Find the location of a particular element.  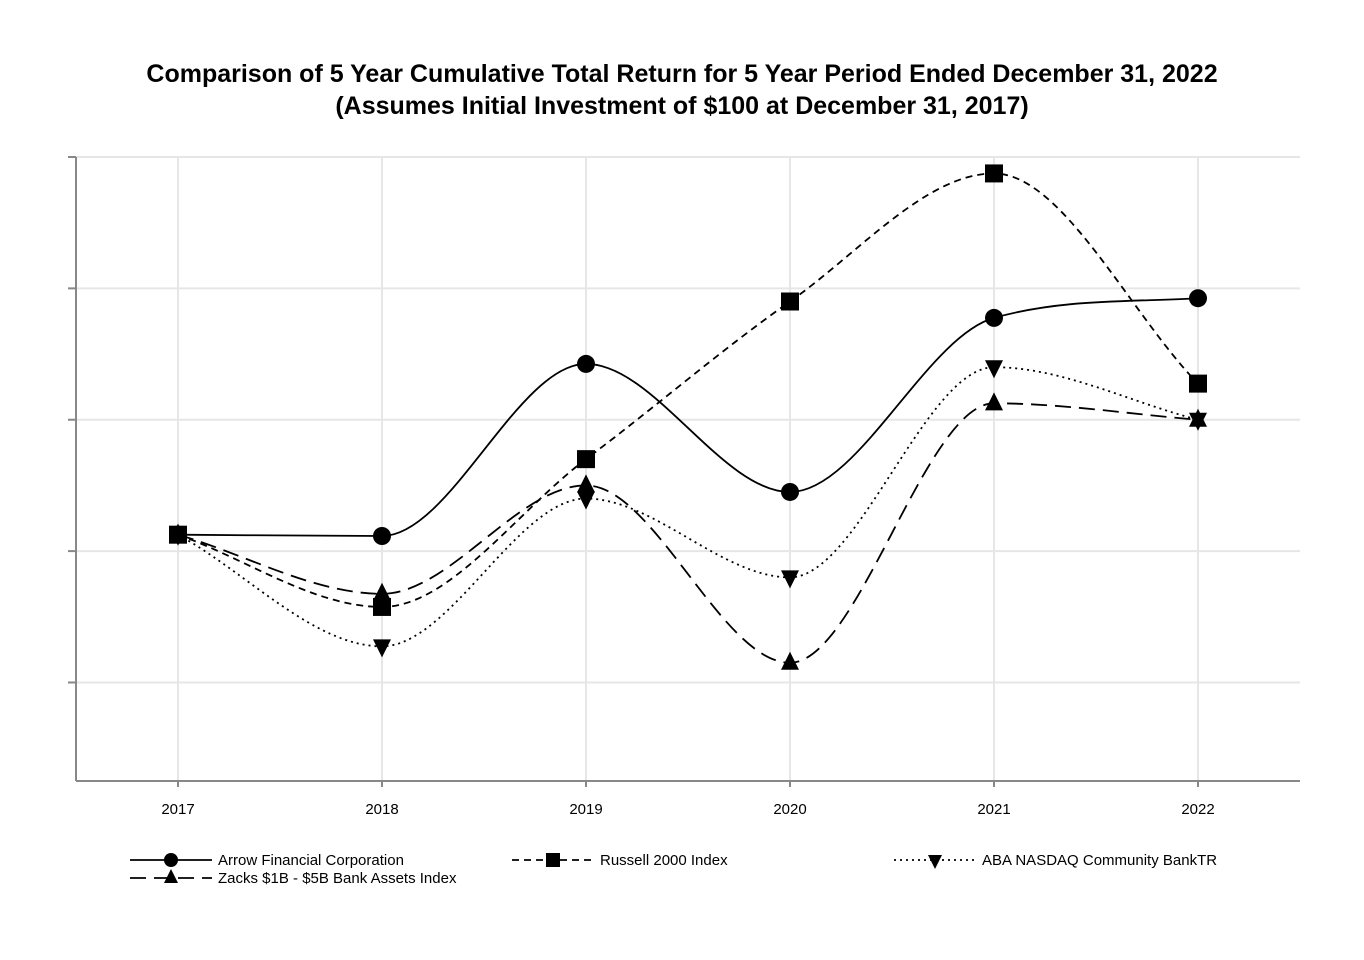

legend-item: Arrow Financial Corporation is located at coordinates (267, 860).